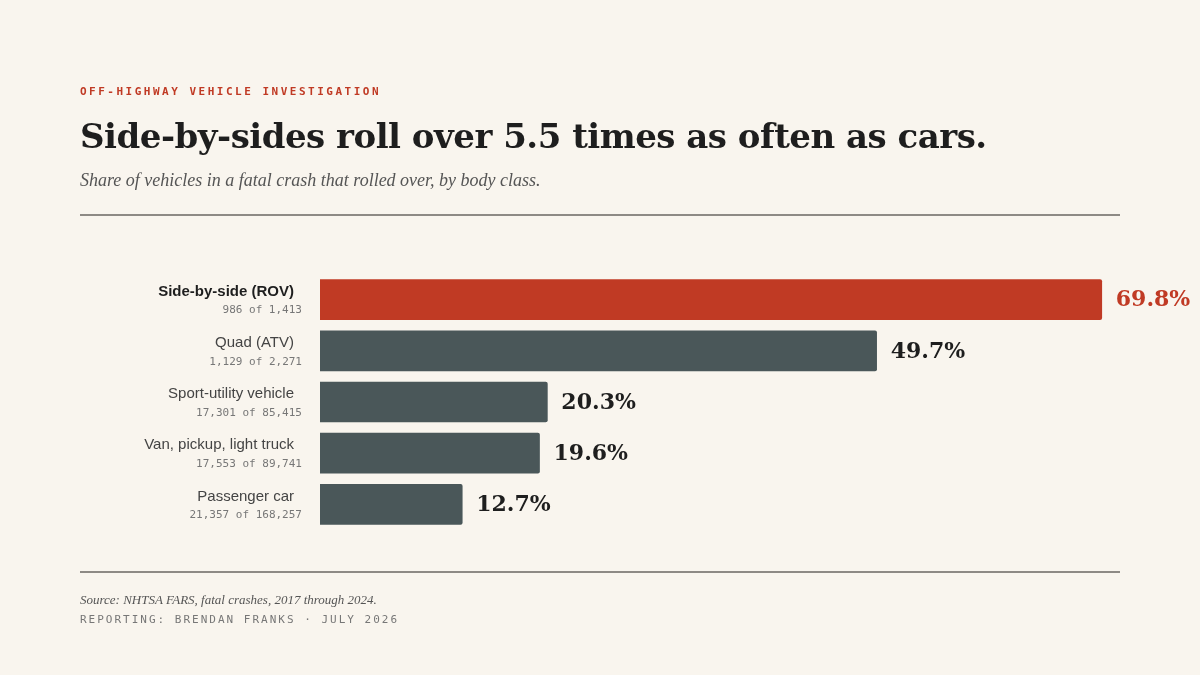  I want to click on y-tick-label: Passenger car, so click(245, 495).